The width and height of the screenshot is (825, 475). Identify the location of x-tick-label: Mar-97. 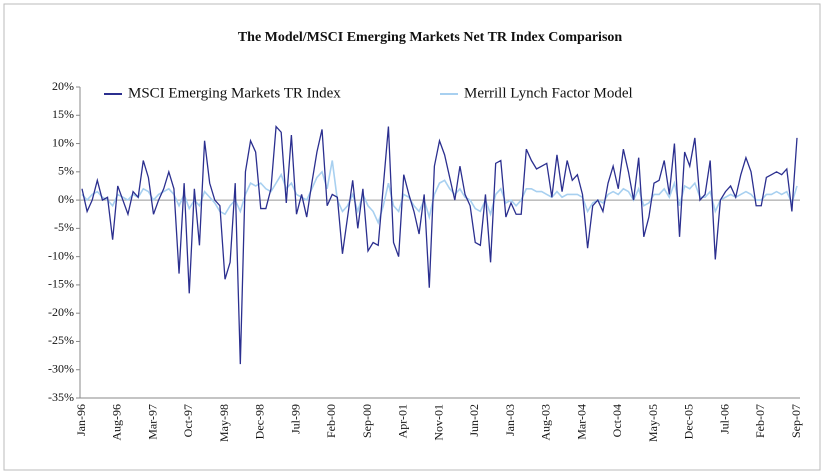
(152, 422).